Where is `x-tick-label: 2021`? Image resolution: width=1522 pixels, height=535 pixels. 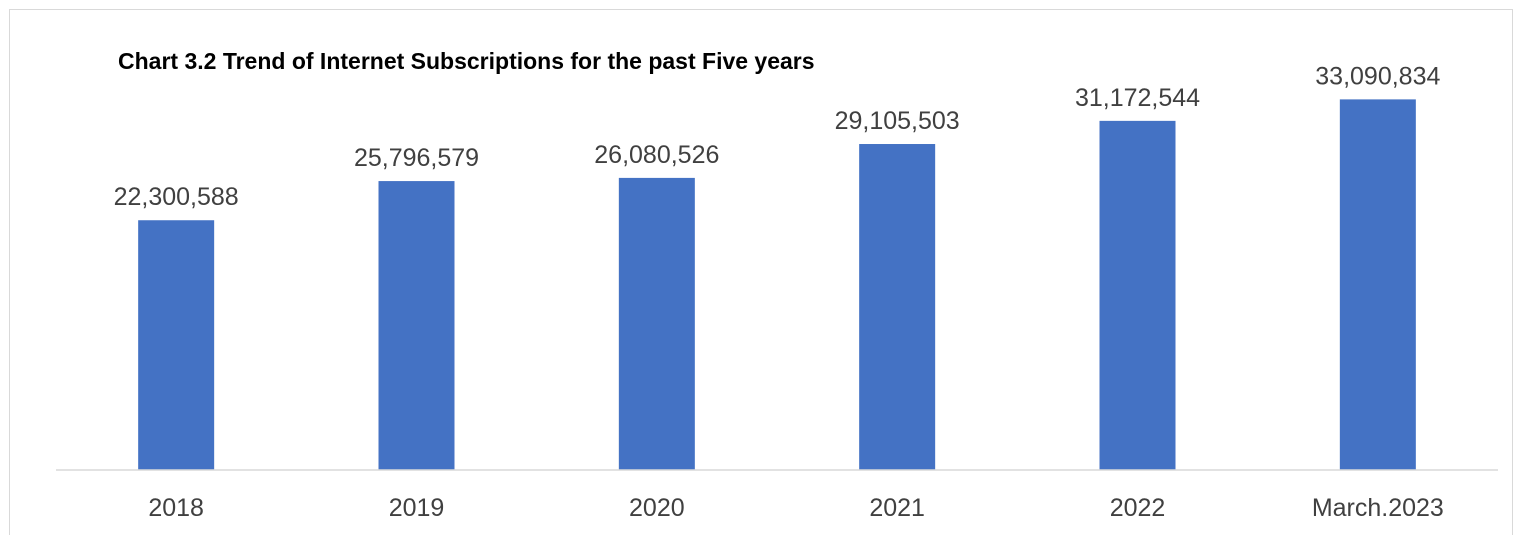 x-tick-label: 2021 is located at coordinates (897, 508).